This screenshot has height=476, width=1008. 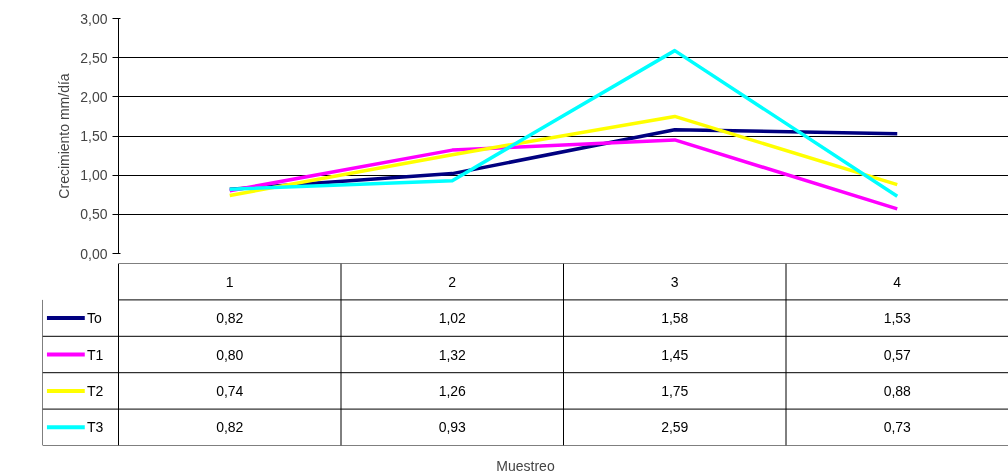 I want to click on data-label: 1,32, so click(x=452, y=354).